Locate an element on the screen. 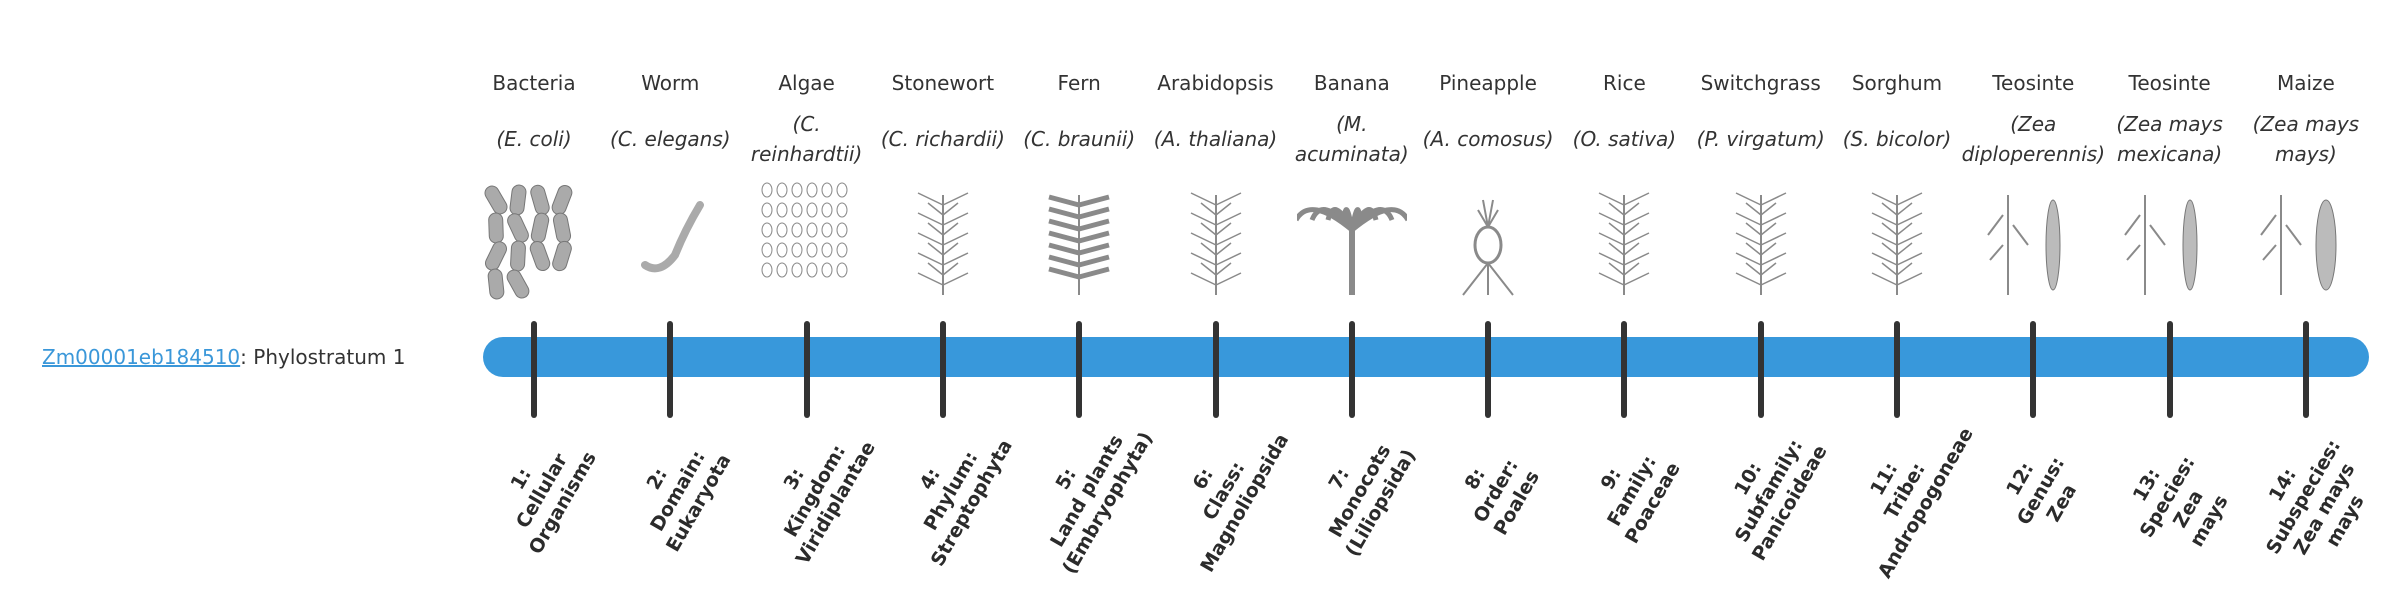  species-common-name: Maize is located at coordinates (2305, 83).